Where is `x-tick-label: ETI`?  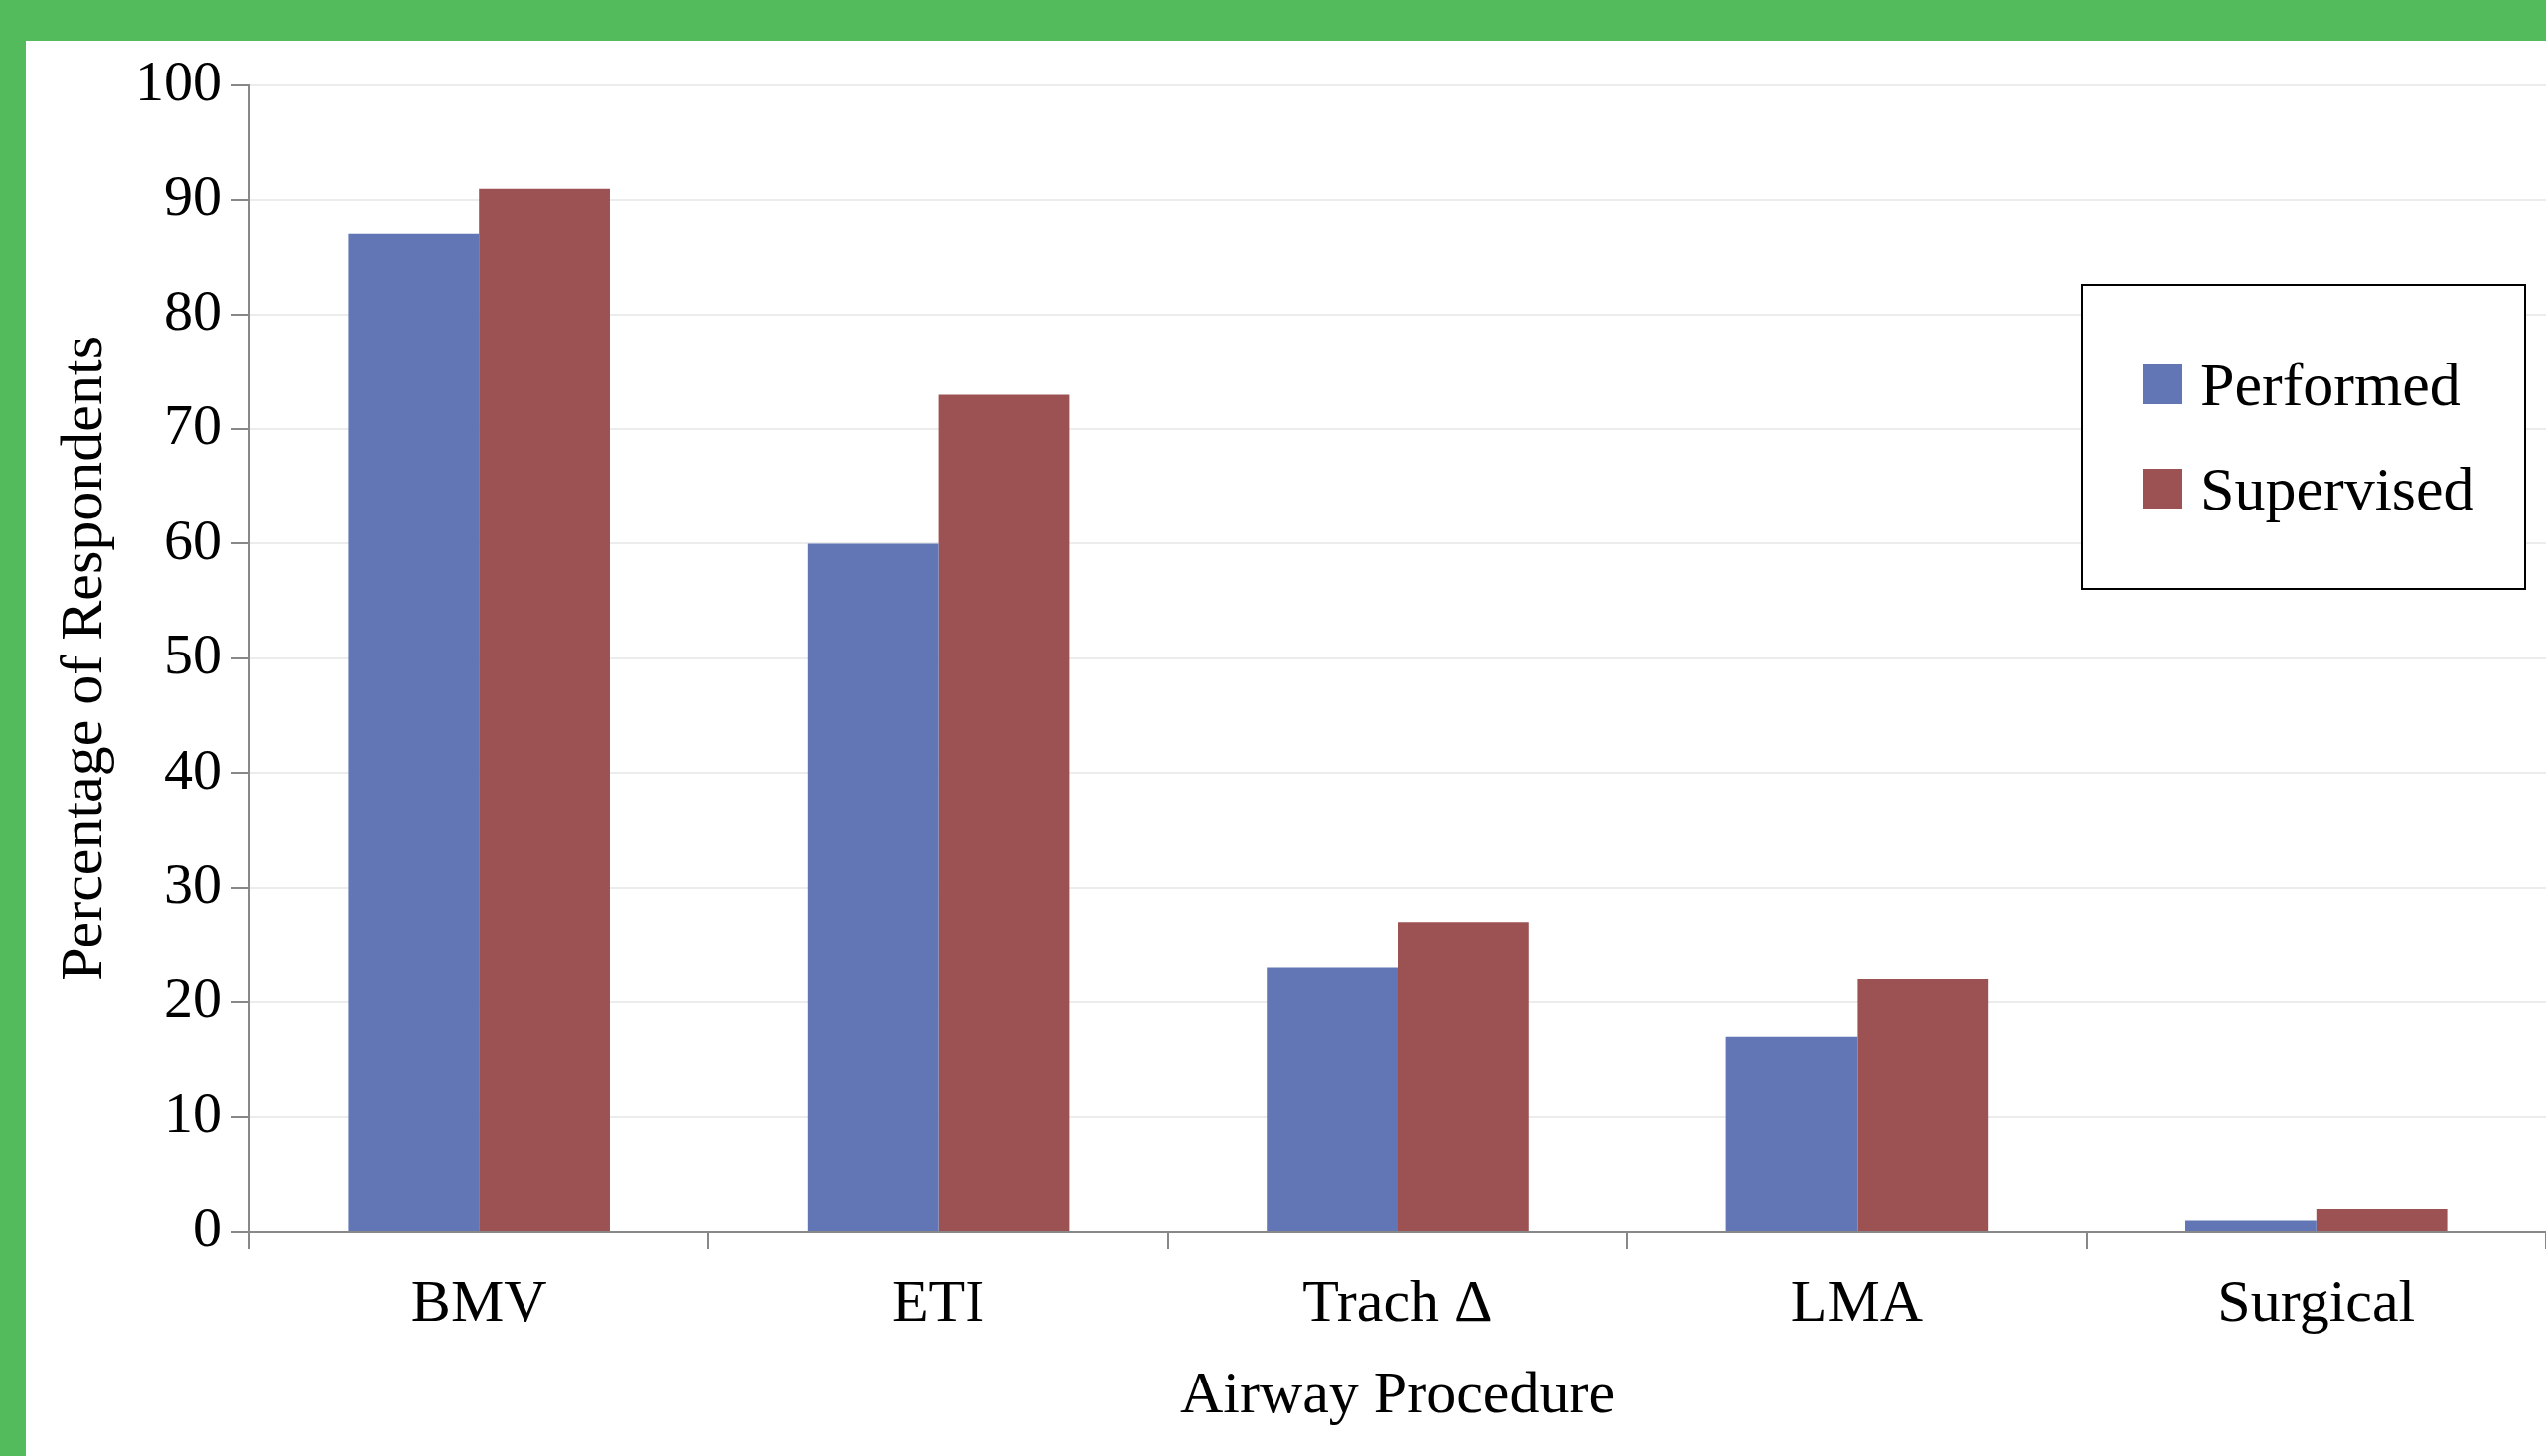
x-tick-label: ETI is located at coordinates (938, 1301).